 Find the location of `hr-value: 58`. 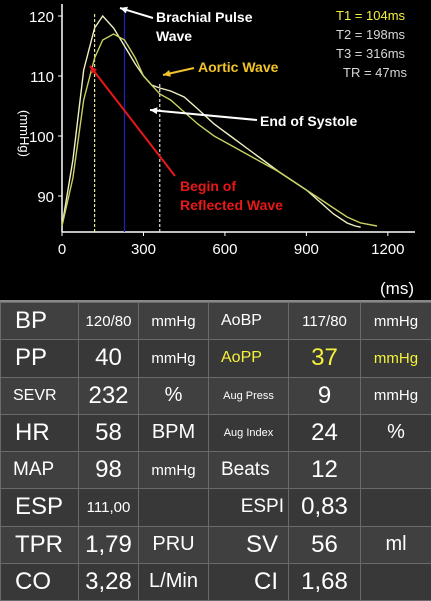

hr-value: 58 is located at coordinates (108, 433).